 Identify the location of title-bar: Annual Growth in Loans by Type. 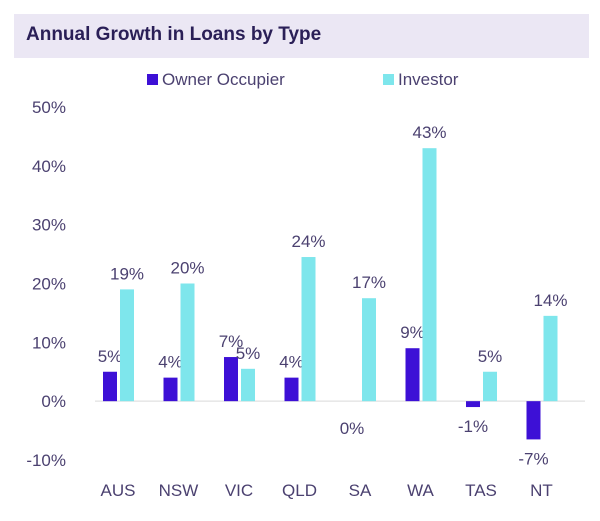
(301, 36).